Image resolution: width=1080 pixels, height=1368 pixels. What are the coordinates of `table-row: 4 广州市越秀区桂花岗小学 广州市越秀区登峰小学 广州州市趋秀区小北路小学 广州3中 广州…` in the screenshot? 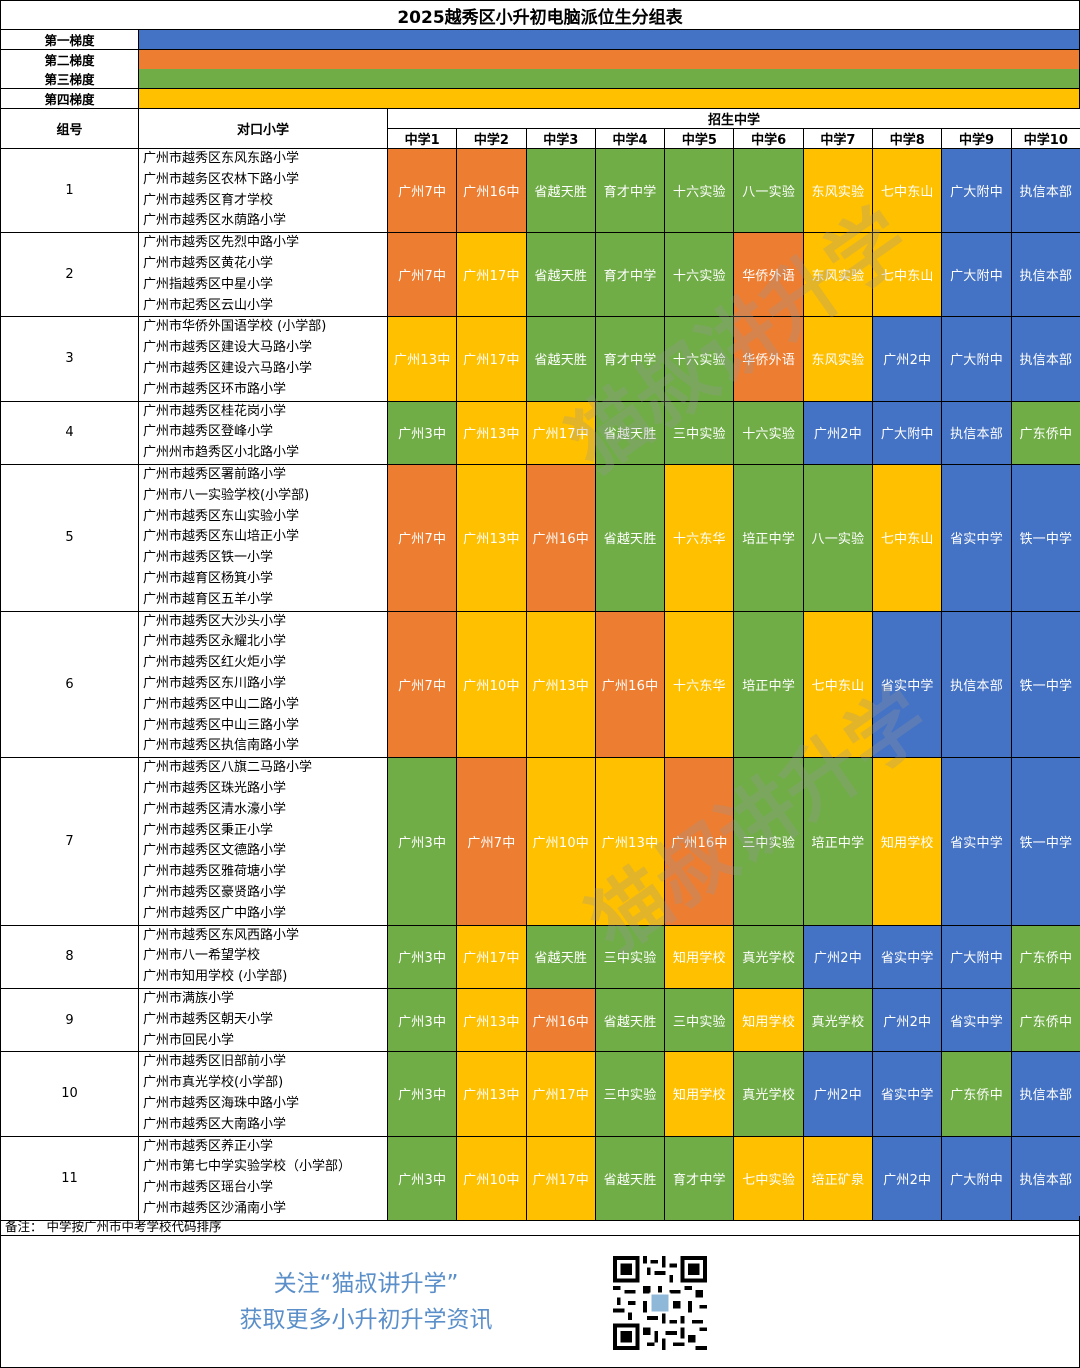 It's located at (540, 432).